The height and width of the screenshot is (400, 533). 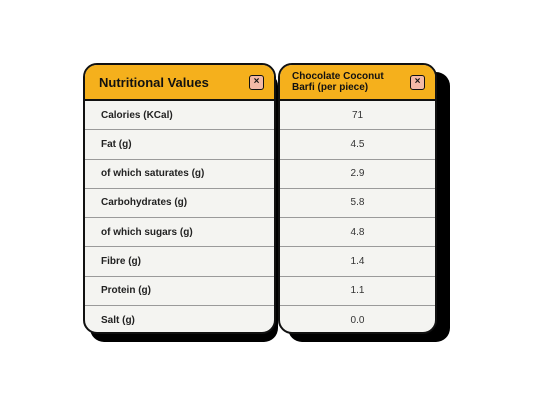 I want to click on product-values-header: Chocolate Coconut Barfi (per piece) ×, so click(x=357, y=83).